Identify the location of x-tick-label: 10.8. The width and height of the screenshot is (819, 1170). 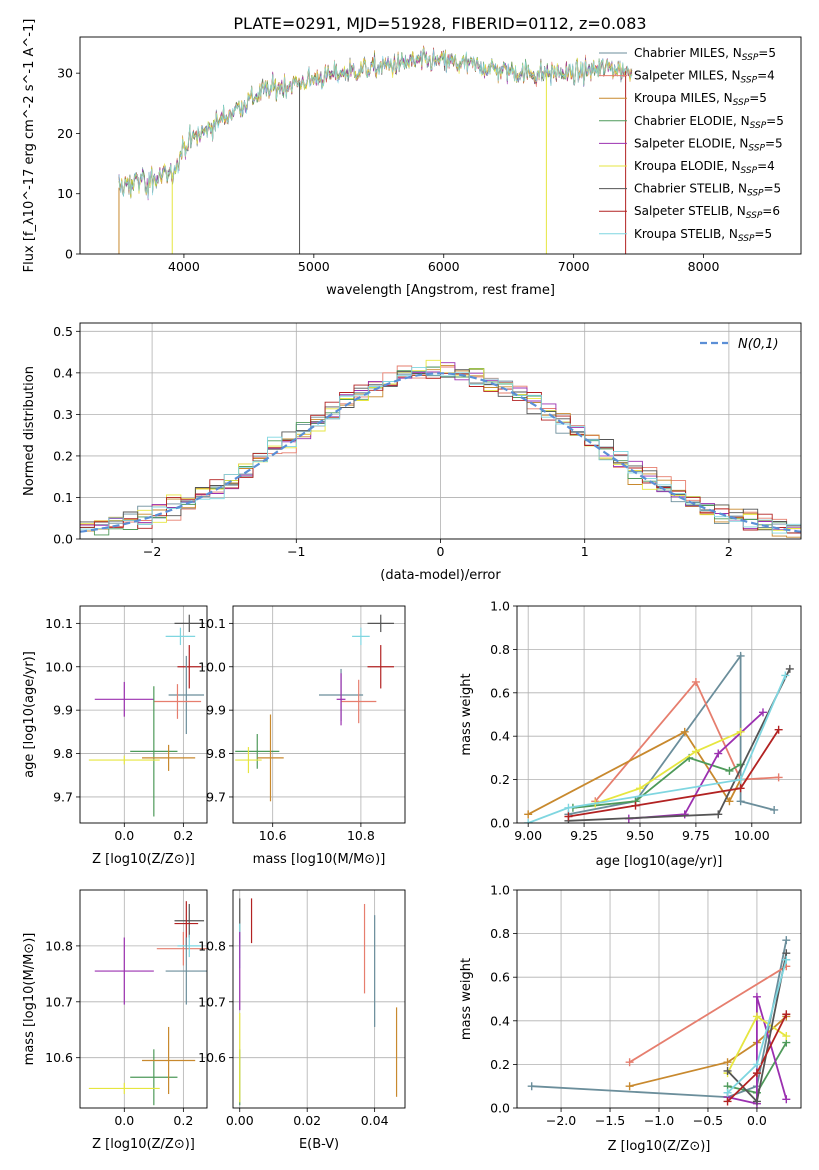
(361, 835).